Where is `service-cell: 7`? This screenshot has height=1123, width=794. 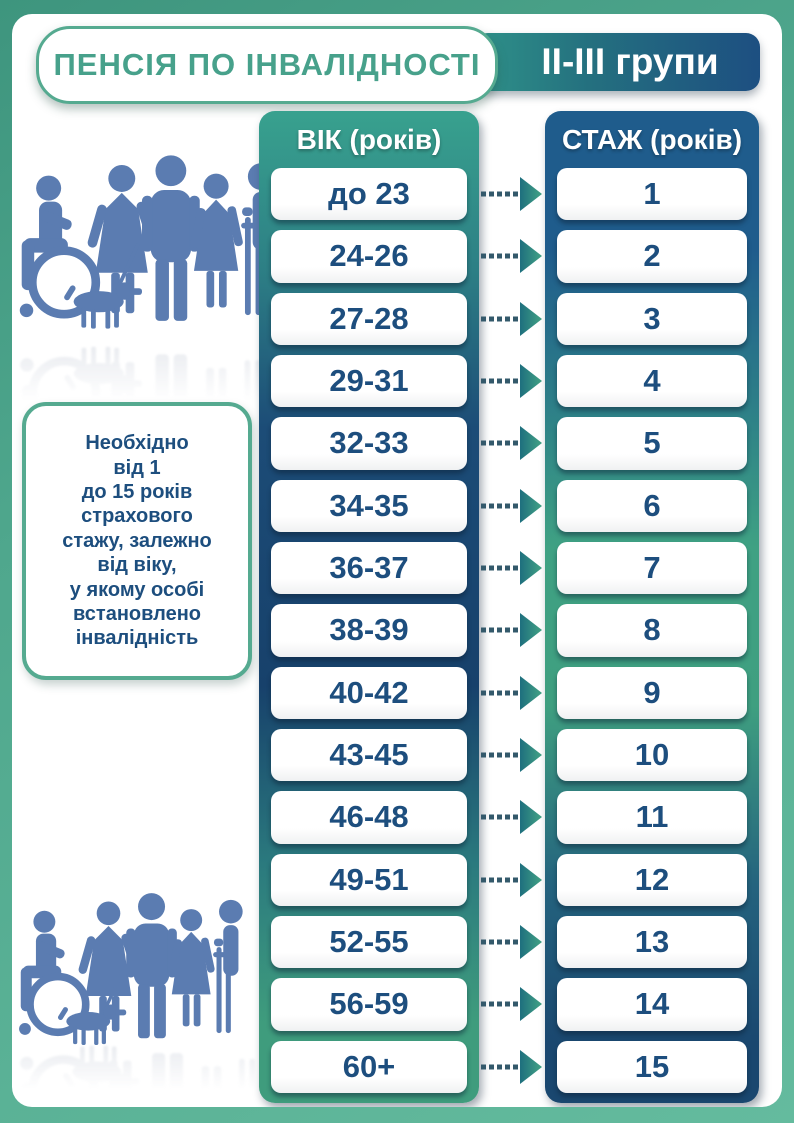 service-cell: 7 is located at coordinates (652, 568).